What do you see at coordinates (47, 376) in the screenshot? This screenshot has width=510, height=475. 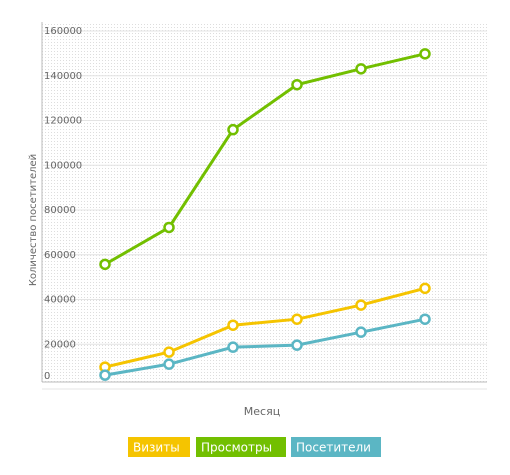 I see `y-tick-label: 0` at bounding box center [47, 376].